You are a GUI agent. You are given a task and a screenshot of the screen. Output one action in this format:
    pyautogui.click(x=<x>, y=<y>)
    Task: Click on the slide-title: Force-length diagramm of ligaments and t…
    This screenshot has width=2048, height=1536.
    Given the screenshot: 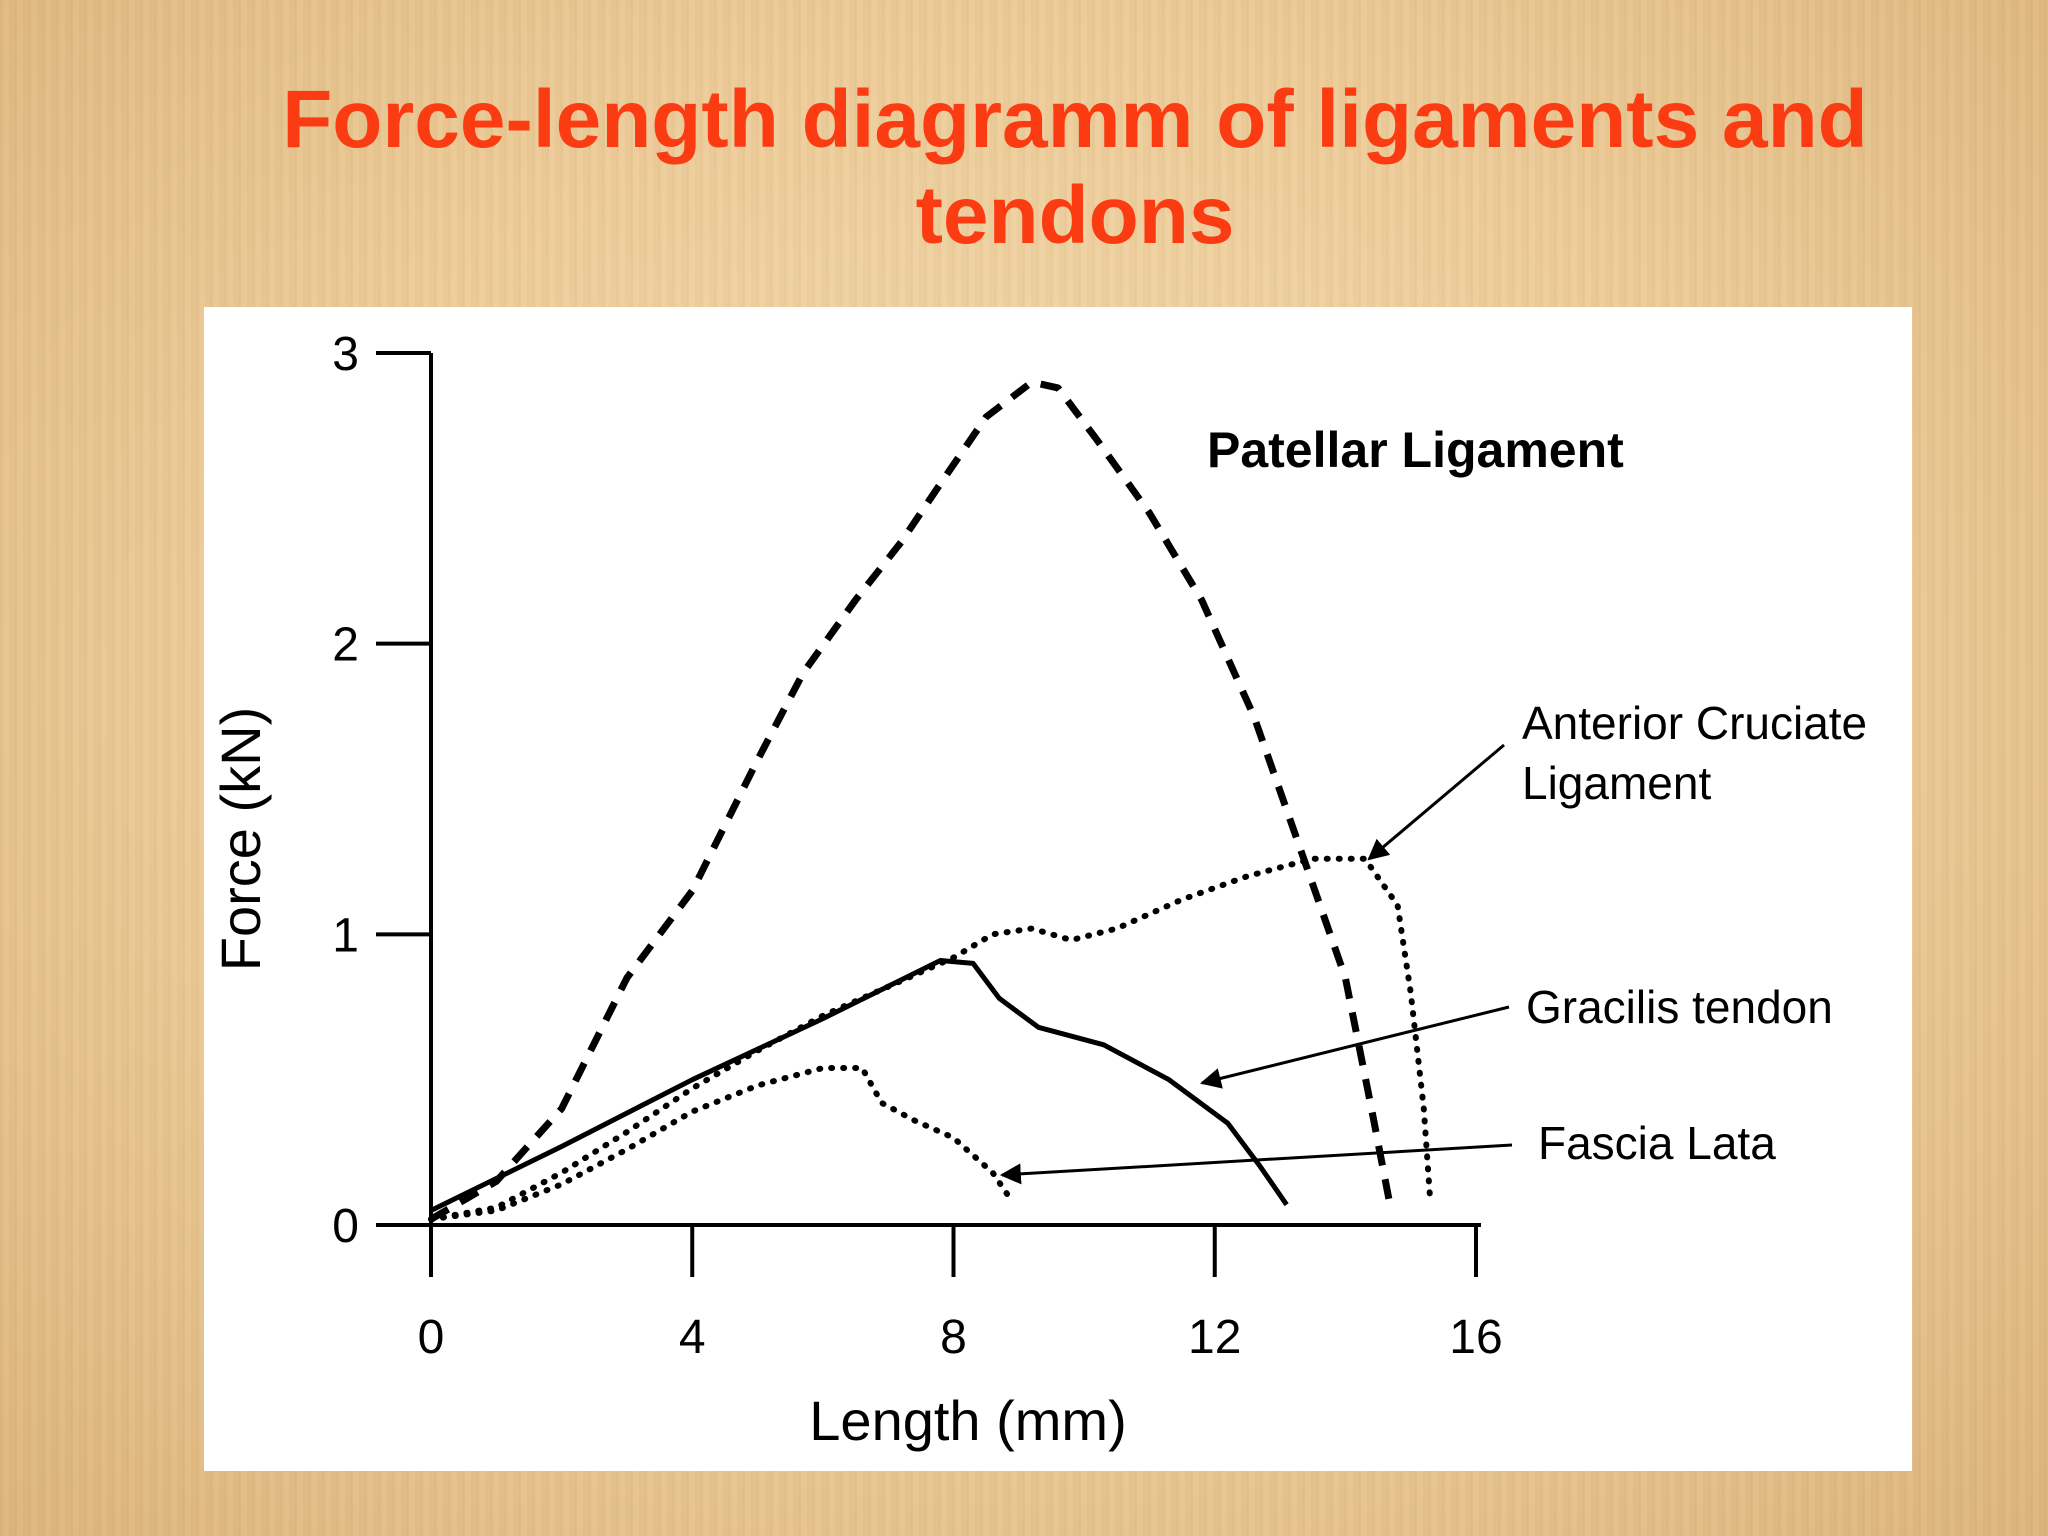 What is the action you would take?
    pyautogui.click(x=1075, y=167)
    